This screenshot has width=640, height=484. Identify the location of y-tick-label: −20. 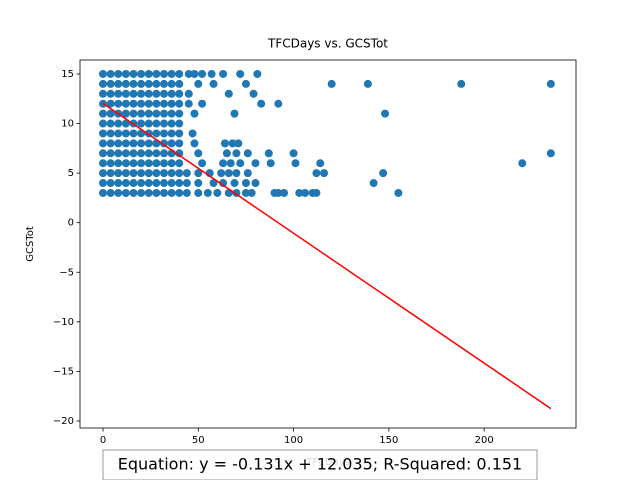
(63, 421).